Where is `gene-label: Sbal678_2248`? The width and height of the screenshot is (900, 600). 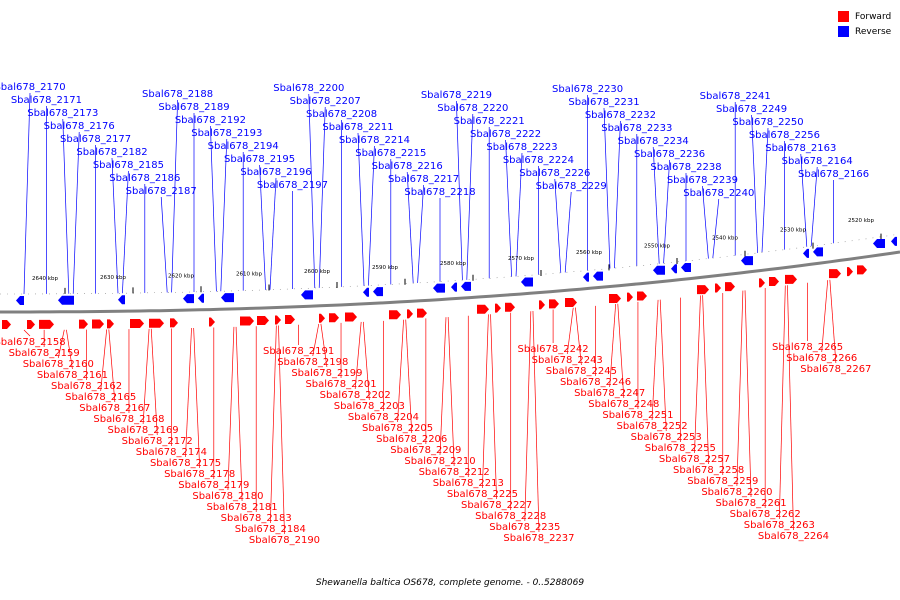
gene-label: Sbal678_2248 is located at coordinates (623, 404).